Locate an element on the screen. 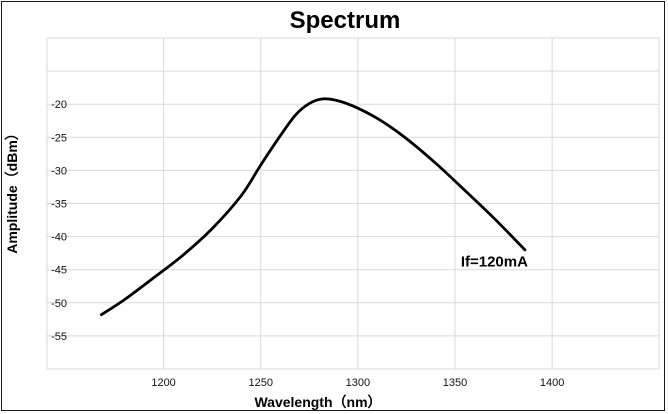 This screenshot has height=414, width=668. y-tick-label: -50 is located at coordinates (59, 304).